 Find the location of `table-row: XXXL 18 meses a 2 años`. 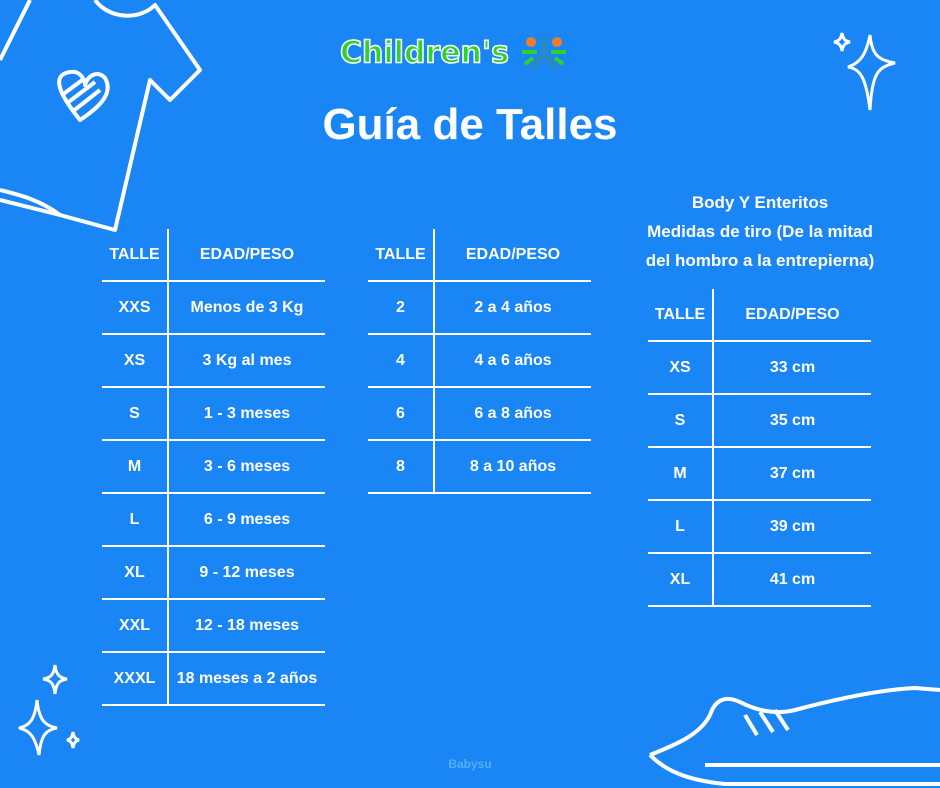

table-row: XXXL 18 meses a 2 años is located at coordinates (213, 679).